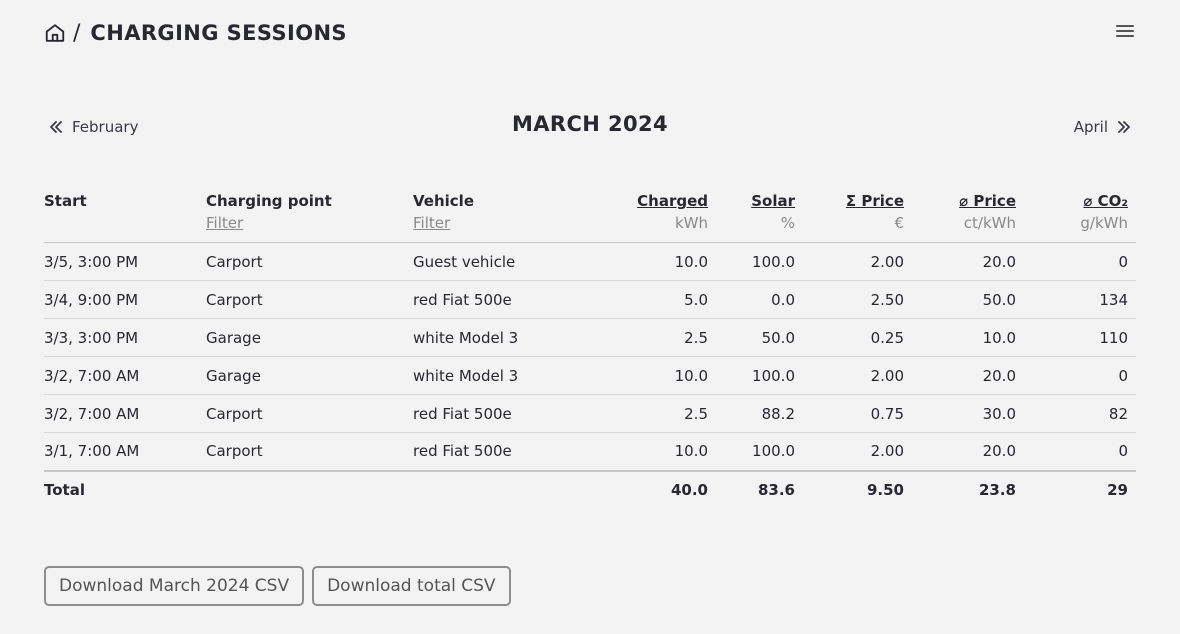 The width and height of the screenshot is (1180, 634). Describe the element at coordinates (411, 586) in the screenshot. I see `download-total-csv-button: Download total CSV` at that location.